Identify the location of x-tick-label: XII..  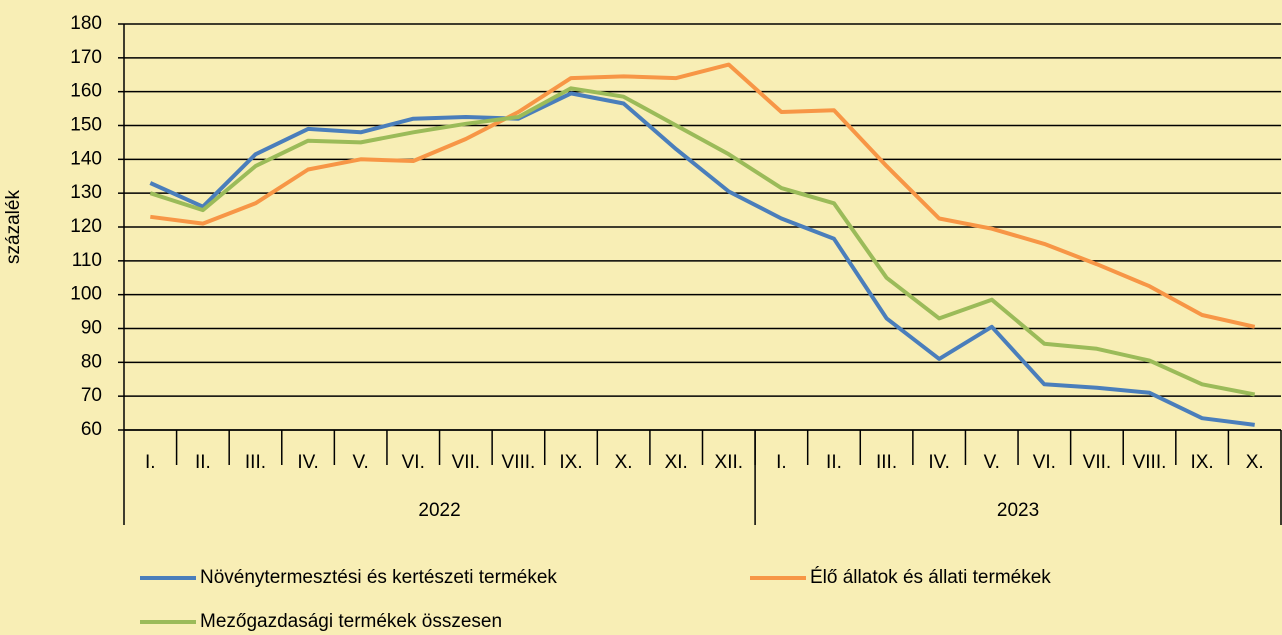
(729, 462).